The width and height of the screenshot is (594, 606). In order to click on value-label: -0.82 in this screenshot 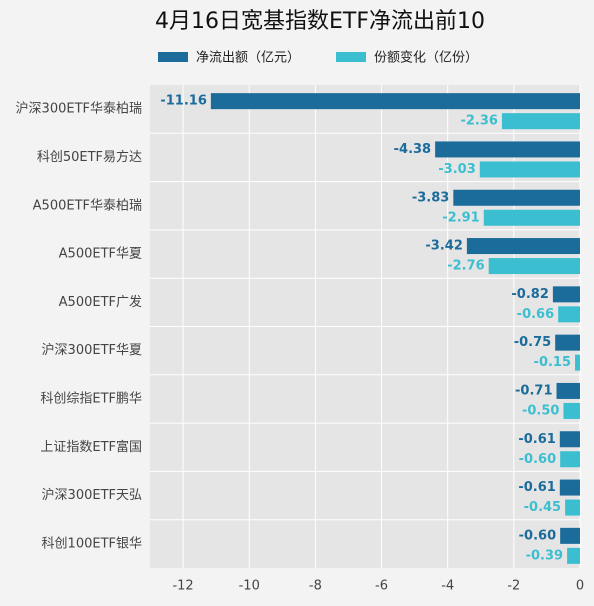, I will do `click(529, 294)`.